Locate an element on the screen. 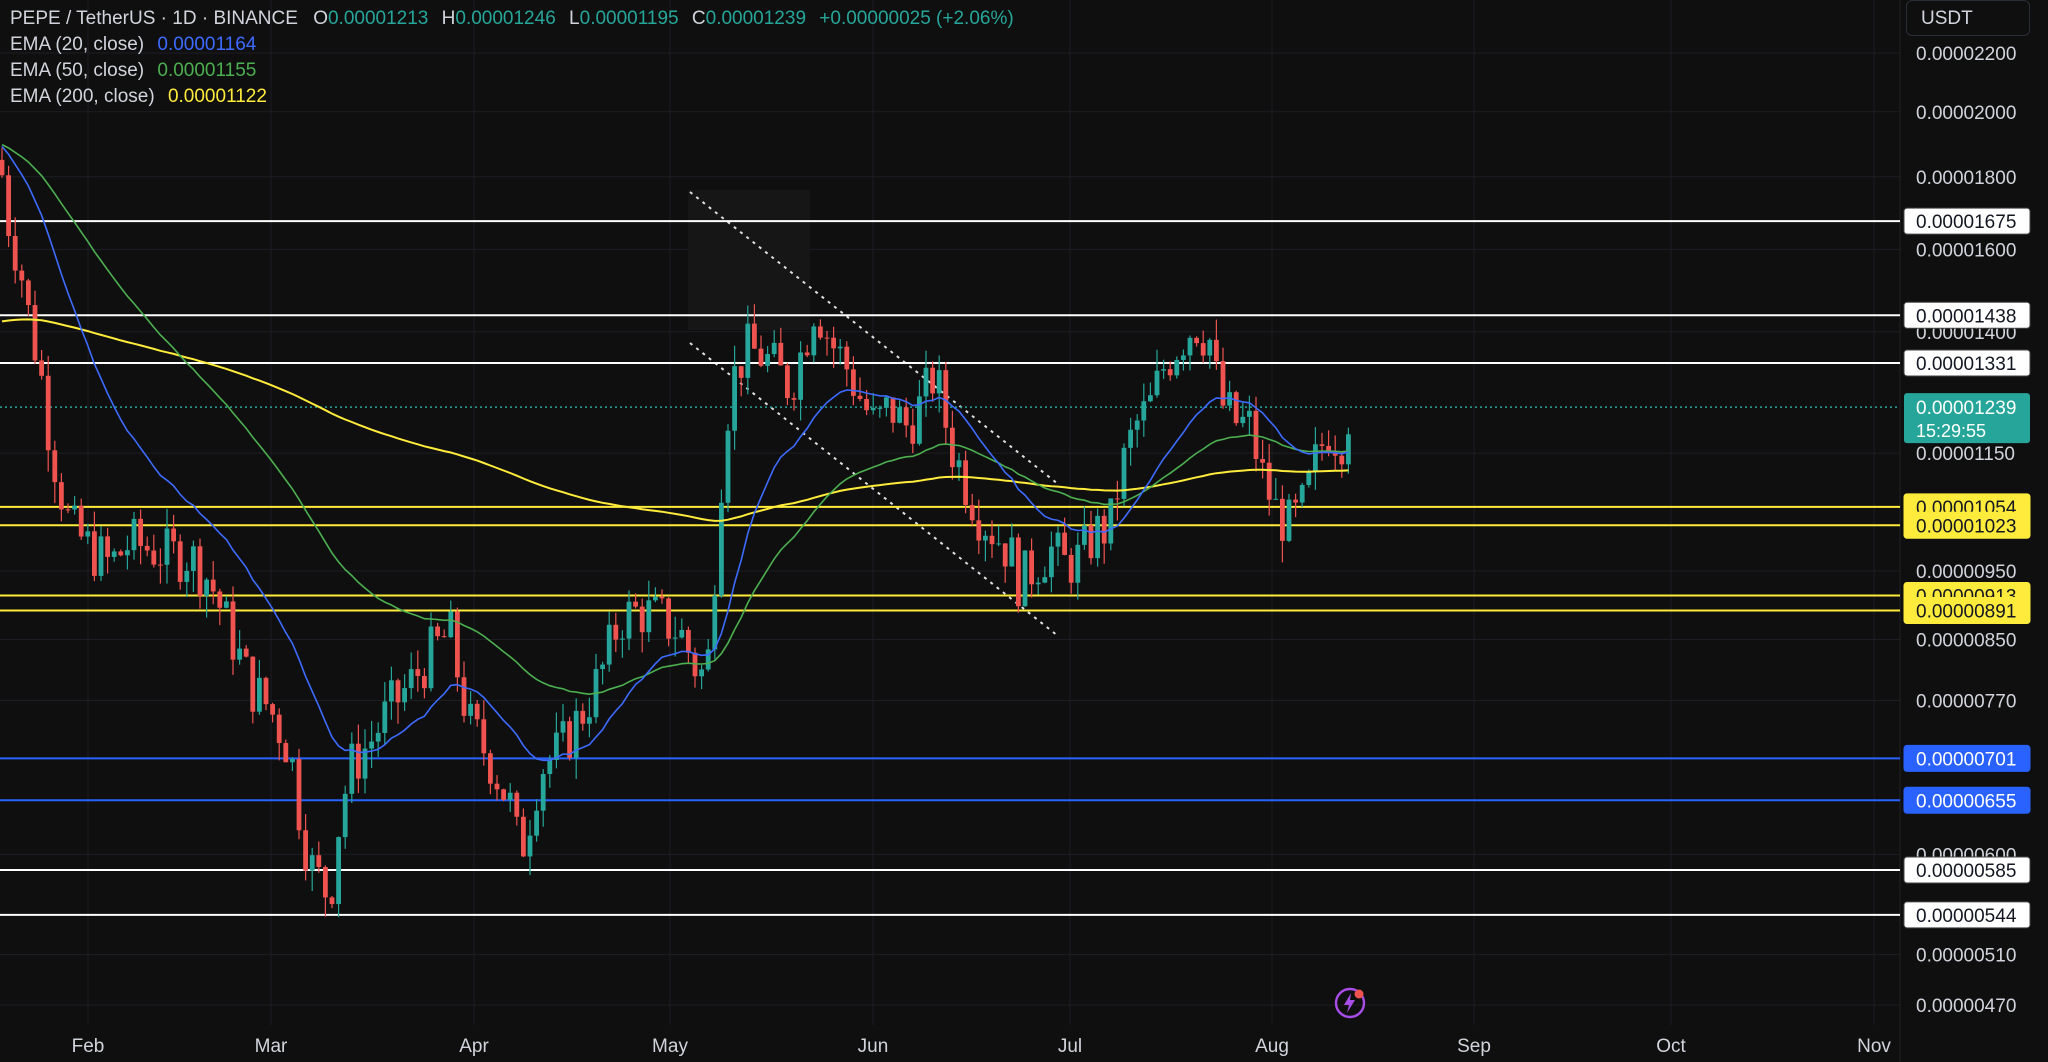 The width and height of the screenshot is (2048, 1062). time-tick-label: Sep is located at coordinates (1474, 1046).